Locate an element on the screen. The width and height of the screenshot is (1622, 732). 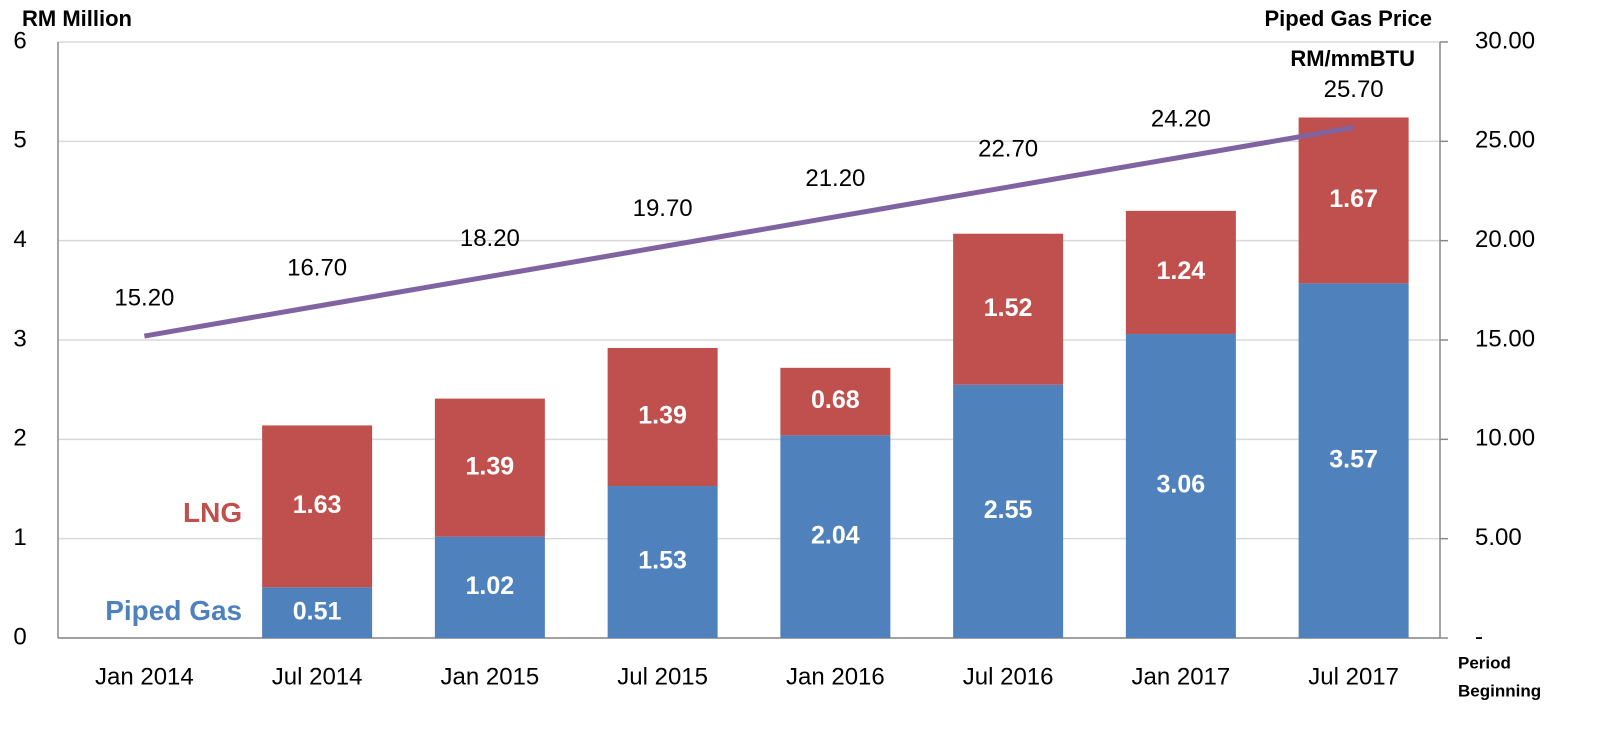
y-tick-label: 6 is located at coordinates (19, 40).